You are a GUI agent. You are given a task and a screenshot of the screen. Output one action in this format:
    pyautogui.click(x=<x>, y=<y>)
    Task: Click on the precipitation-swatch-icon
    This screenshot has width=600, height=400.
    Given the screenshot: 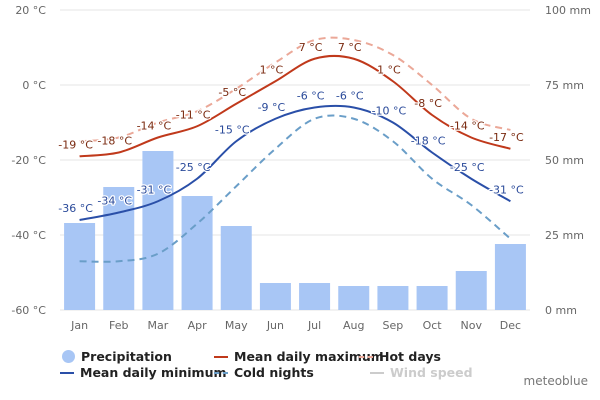 What is the action you would take?
    pyautogui.click(x=68, y=356)
    